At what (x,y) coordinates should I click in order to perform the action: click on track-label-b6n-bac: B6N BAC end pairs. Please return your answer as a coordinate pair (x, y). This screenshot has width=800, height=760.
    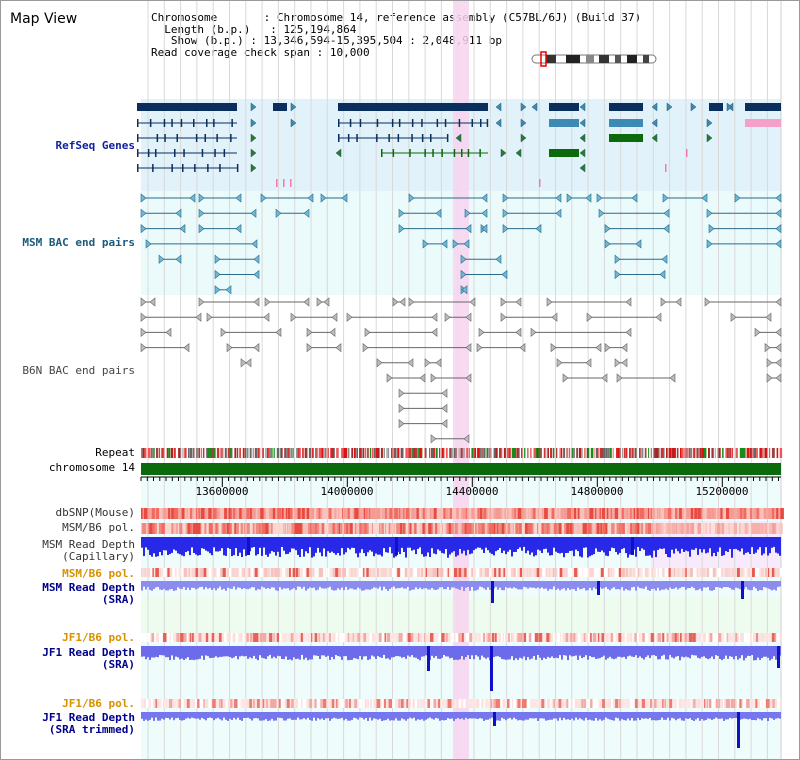
    Looking at the image, I should click on (78, 370).